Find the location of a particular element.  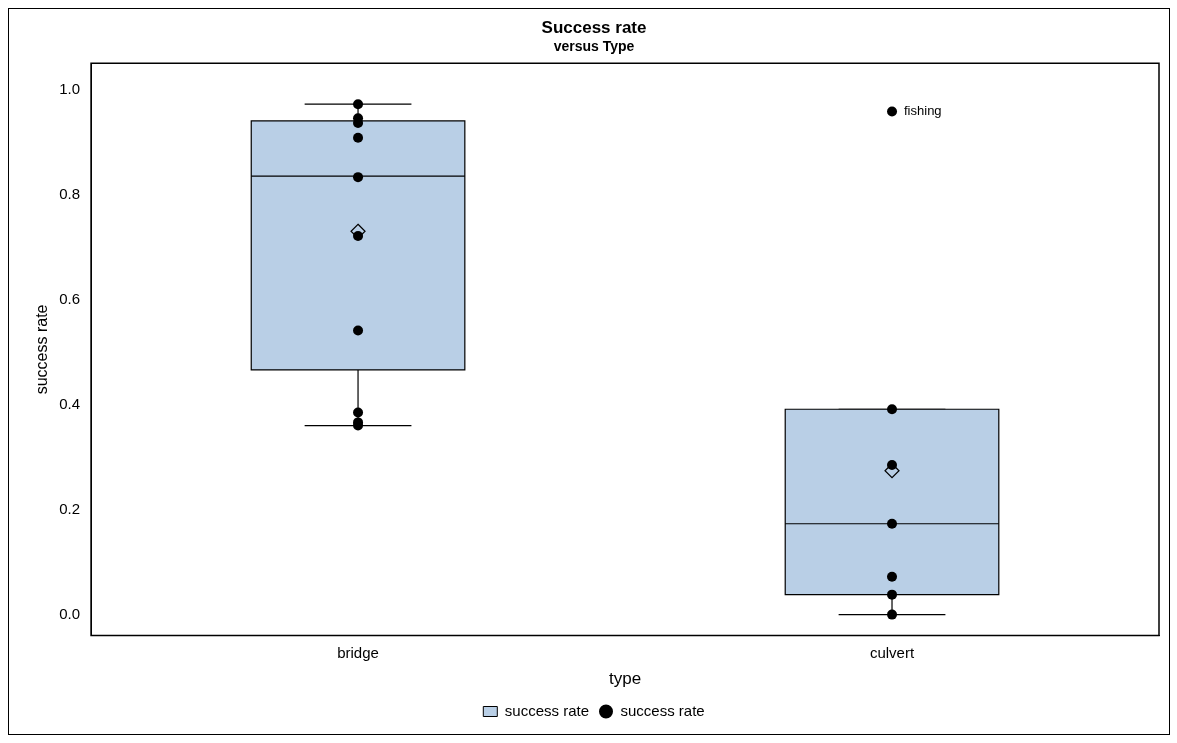

y-tick-label: 0.0 is located at coordinates (70, 613).